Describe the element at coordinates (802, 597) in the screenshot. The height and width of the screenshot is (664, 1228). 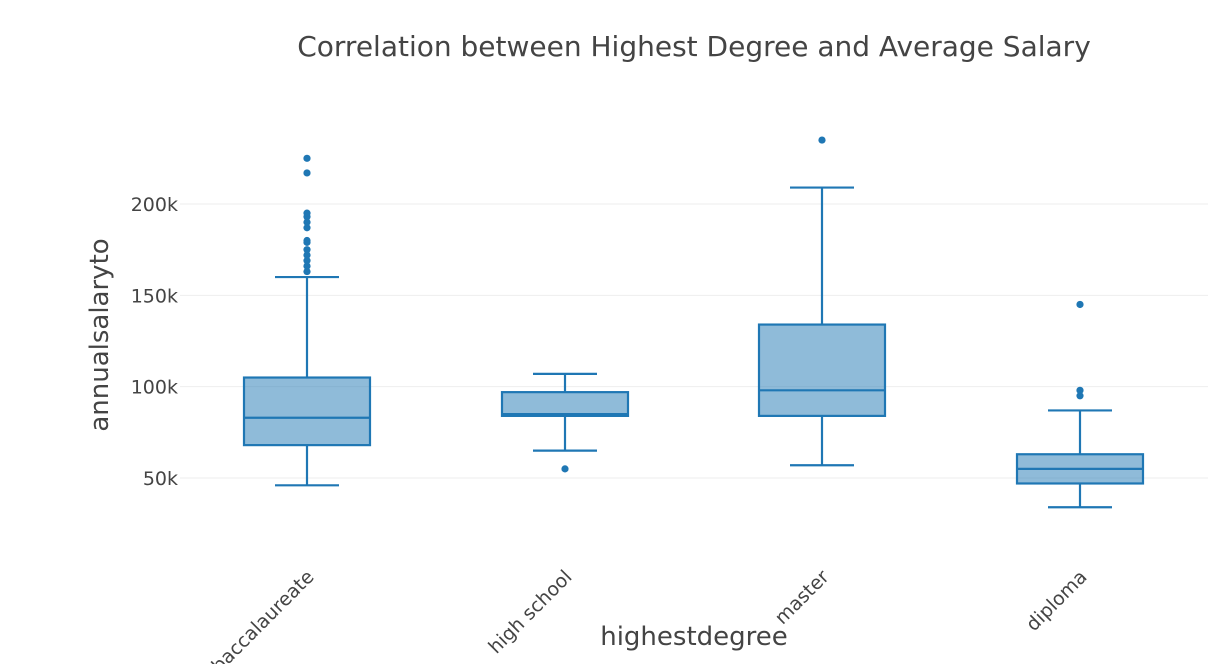
I see `x-tick-label: master` at that location.